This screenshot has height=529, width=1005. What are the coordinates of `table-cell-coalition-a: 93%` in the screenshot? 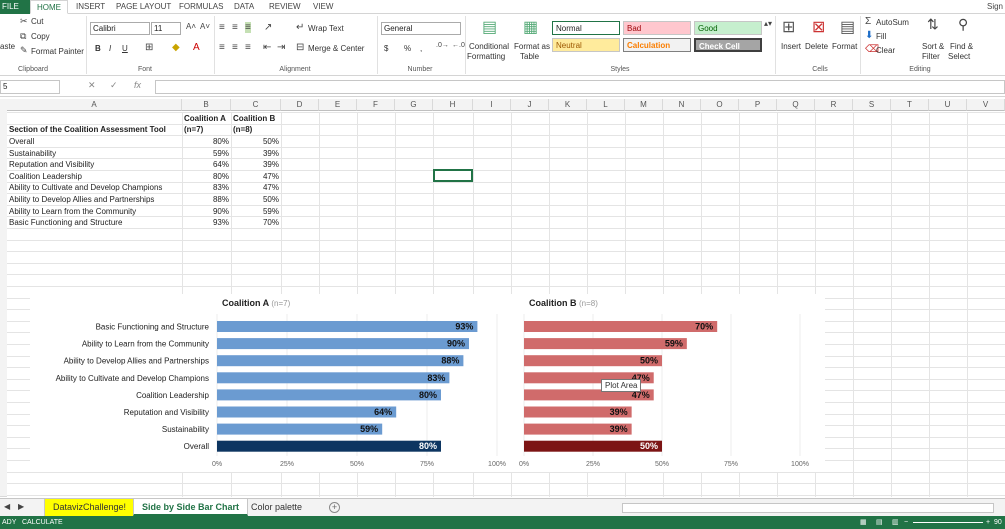 It's located at (220, 223).